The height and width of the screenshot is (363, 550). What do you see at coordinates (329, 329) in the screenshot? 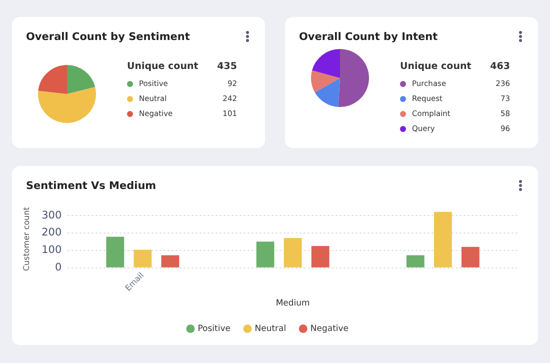
I see `legend-label: Negative` at bounding box center [329, 329].